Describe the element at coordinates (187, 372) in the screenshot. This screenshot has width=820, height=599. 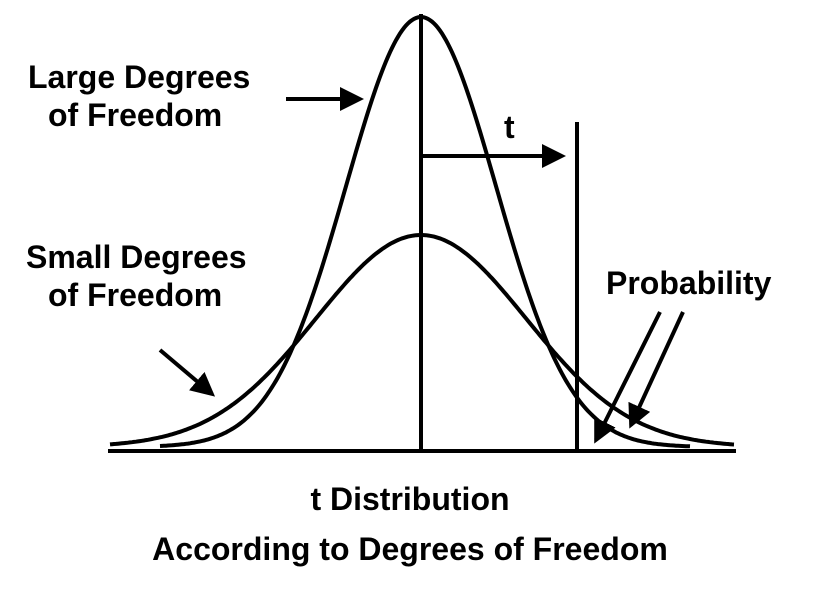
I see `small-df-arrow` at that location.